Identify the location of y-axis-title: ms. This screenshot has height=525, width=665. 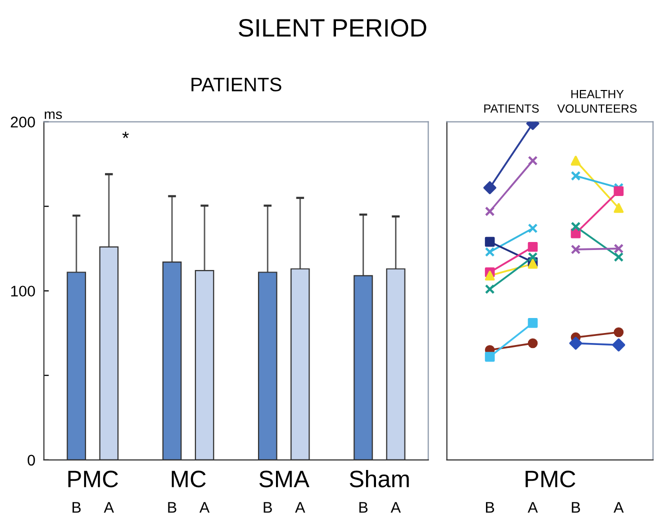
(53, 115).